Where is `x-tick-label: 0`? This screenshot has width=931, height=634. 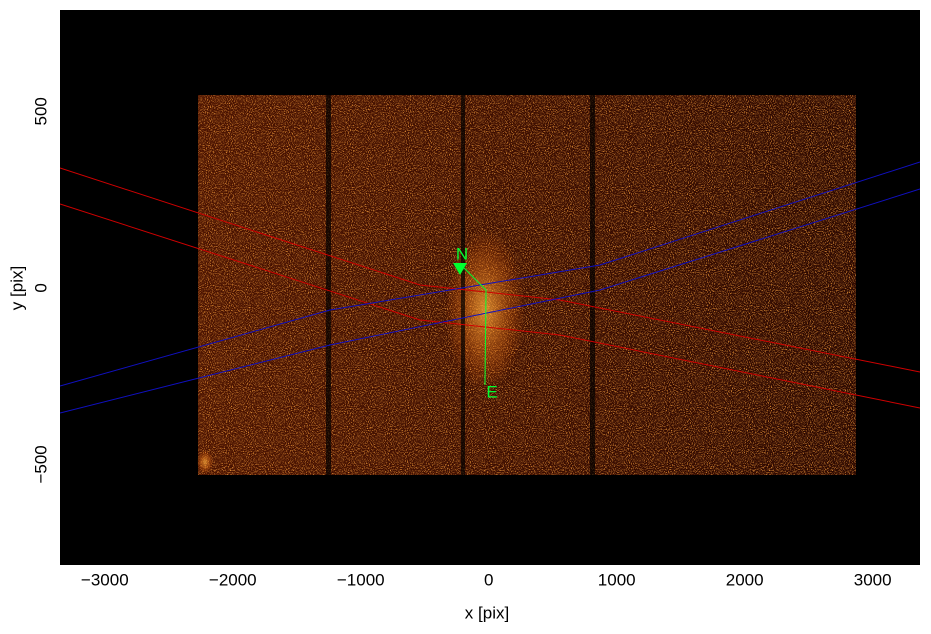
x-tick-label: 0 is located at coordinates (488, 579).